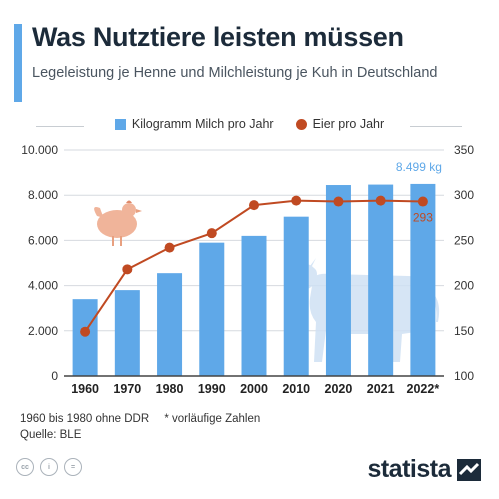 This screenshot has width=499, height=499. I want to click on x-tick-label: 2022*, so click(423, 389).